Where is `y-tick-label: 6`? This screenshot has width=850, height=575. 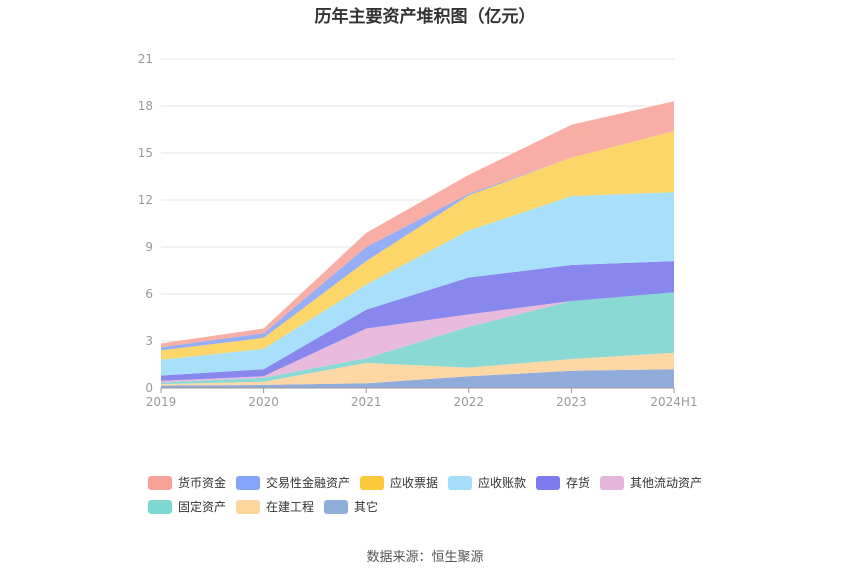 y-tick-label: 6 is located at coordinates (149, 294).